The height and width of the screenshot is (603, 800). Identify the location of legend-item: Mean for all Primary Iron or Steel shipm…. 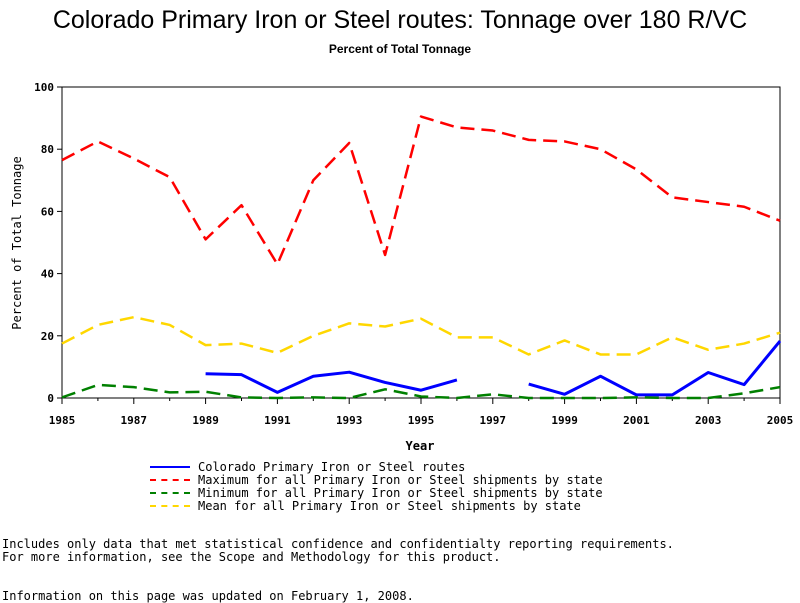
(376, 505).